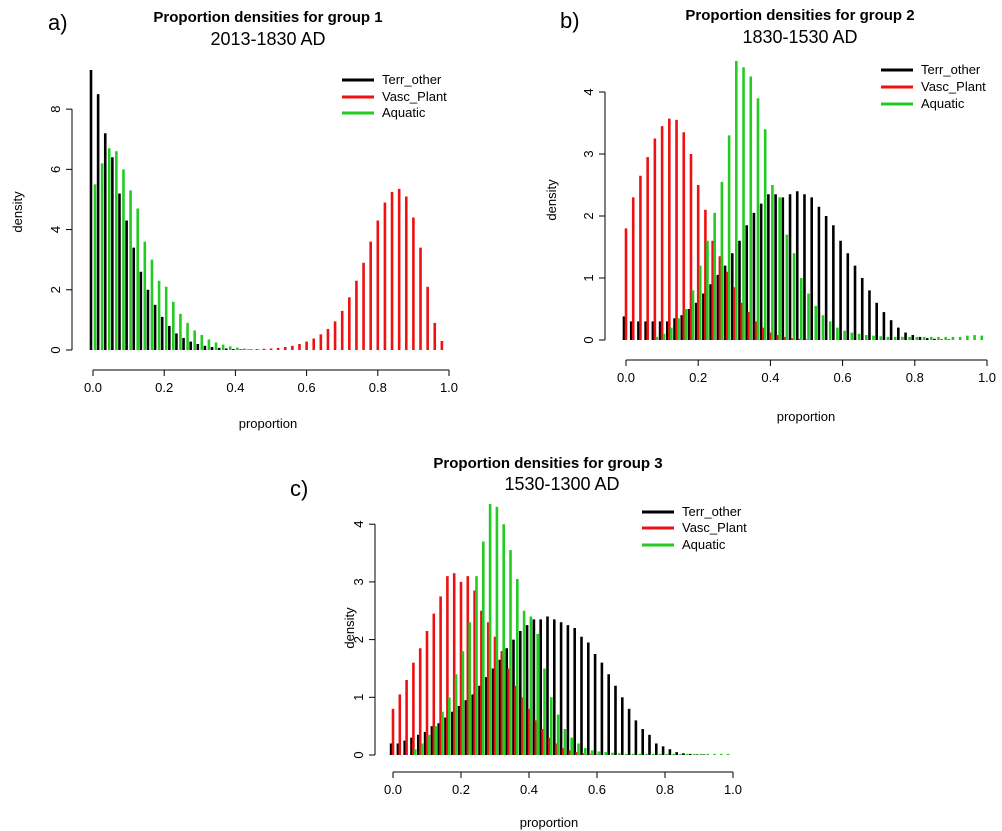 The image size is (1002, 831). What do you see at coordinates (588, 153) in the screenshot?
I see `panel-b-y-tick-label: 3` at bounding box center [588, 153].